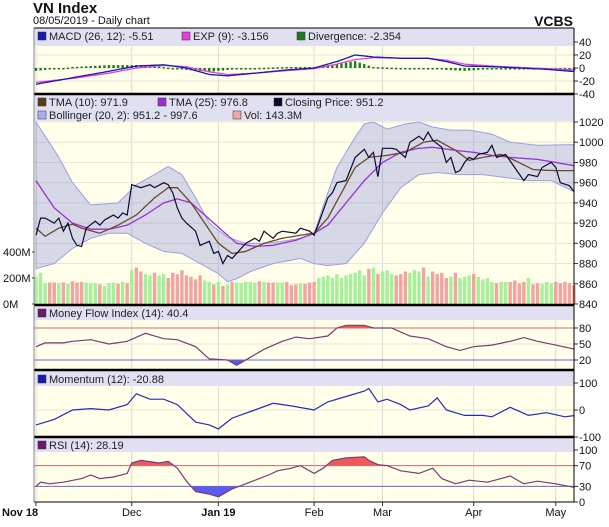  Describe the element at coordinates (304, 444) in the screenshot. I see `panel-rsi-legend-band` at that location.